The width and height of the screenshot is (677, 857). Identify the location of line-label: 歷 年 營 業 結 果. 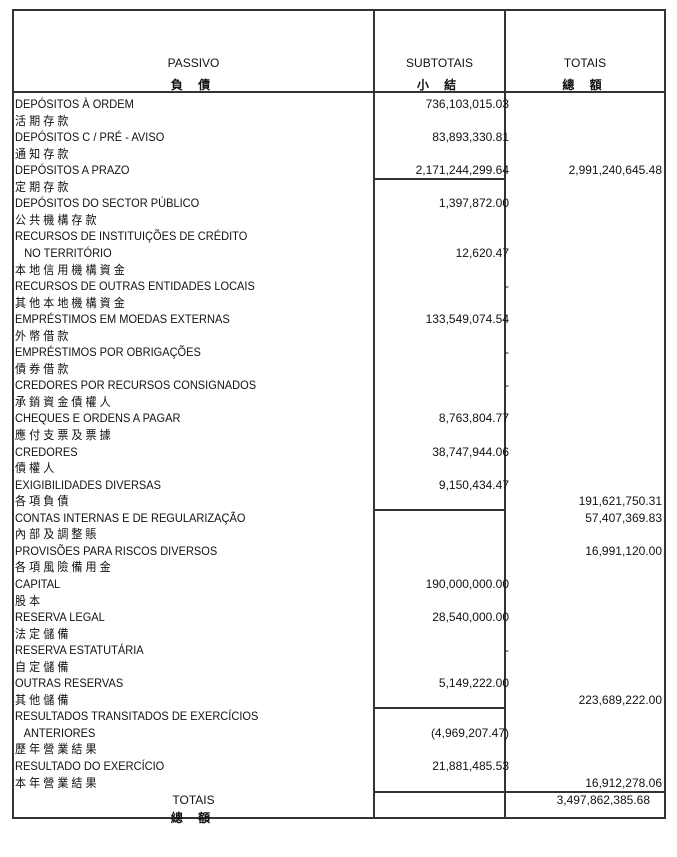
(56, 749).